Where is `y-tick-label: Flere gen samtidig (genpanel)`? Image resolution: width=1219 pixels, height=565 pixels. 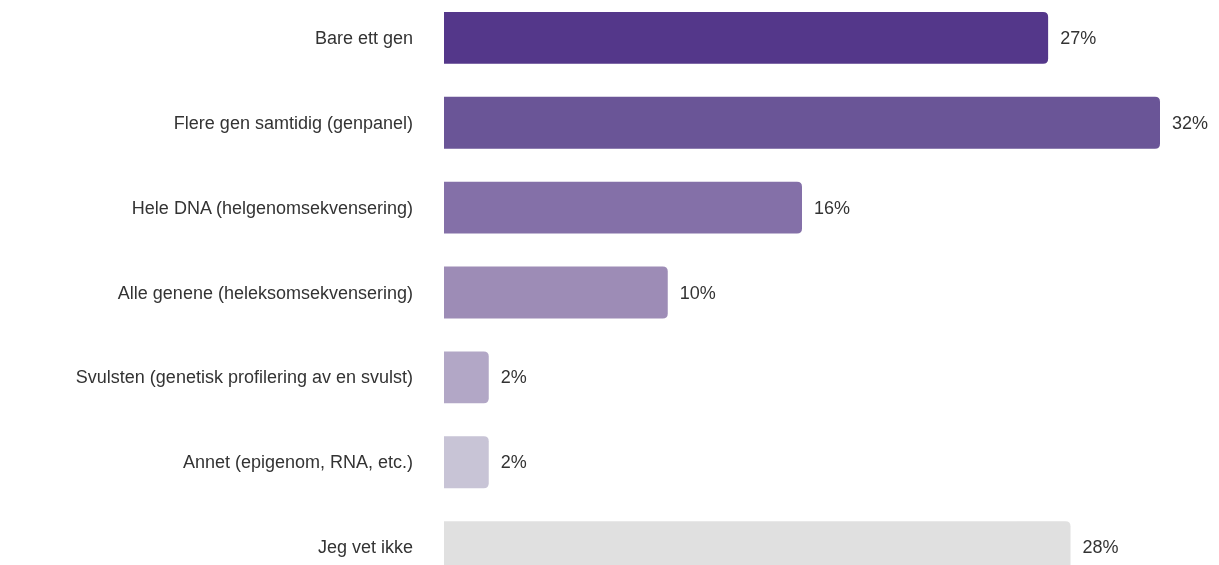
y-tick-label: Flere gen samtidig (genpanel) is located at coordinates (293, 122).